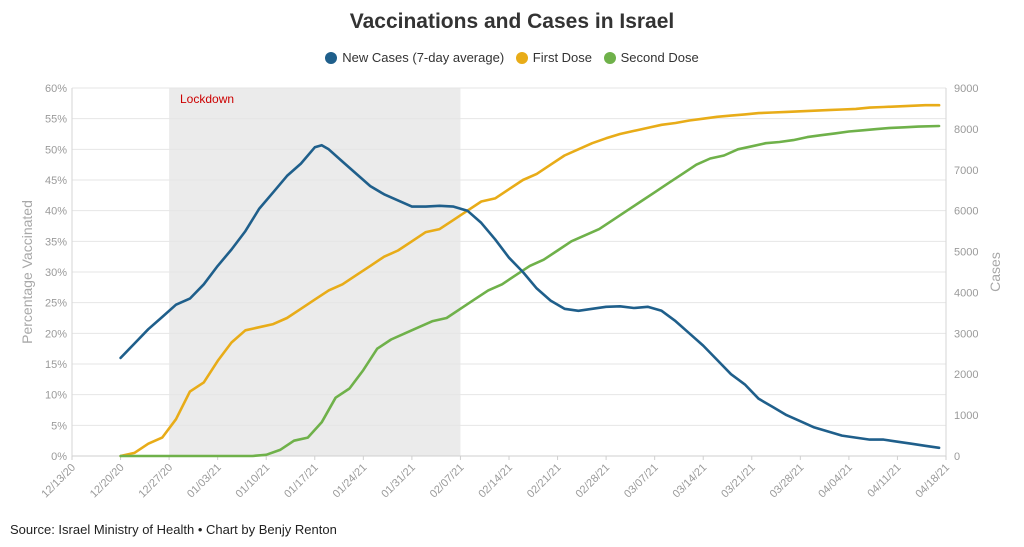 The height and width of the screenshot is (547, 1024). I want to click on y2-tick-label: 2000, so click(966, 375).